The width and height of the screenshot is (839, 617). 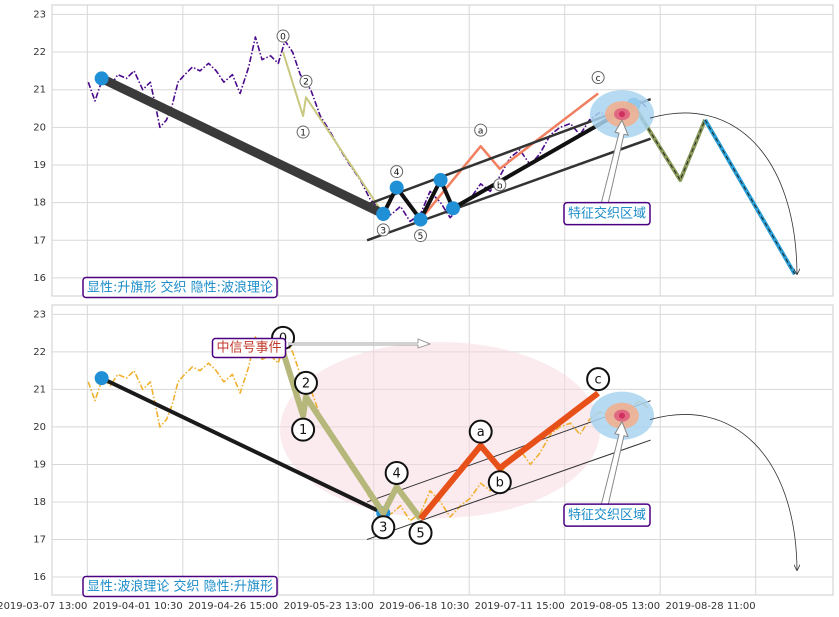 I want to click on x-tick-label: 2019-04-01 10:30, so click(x=138, y=606).